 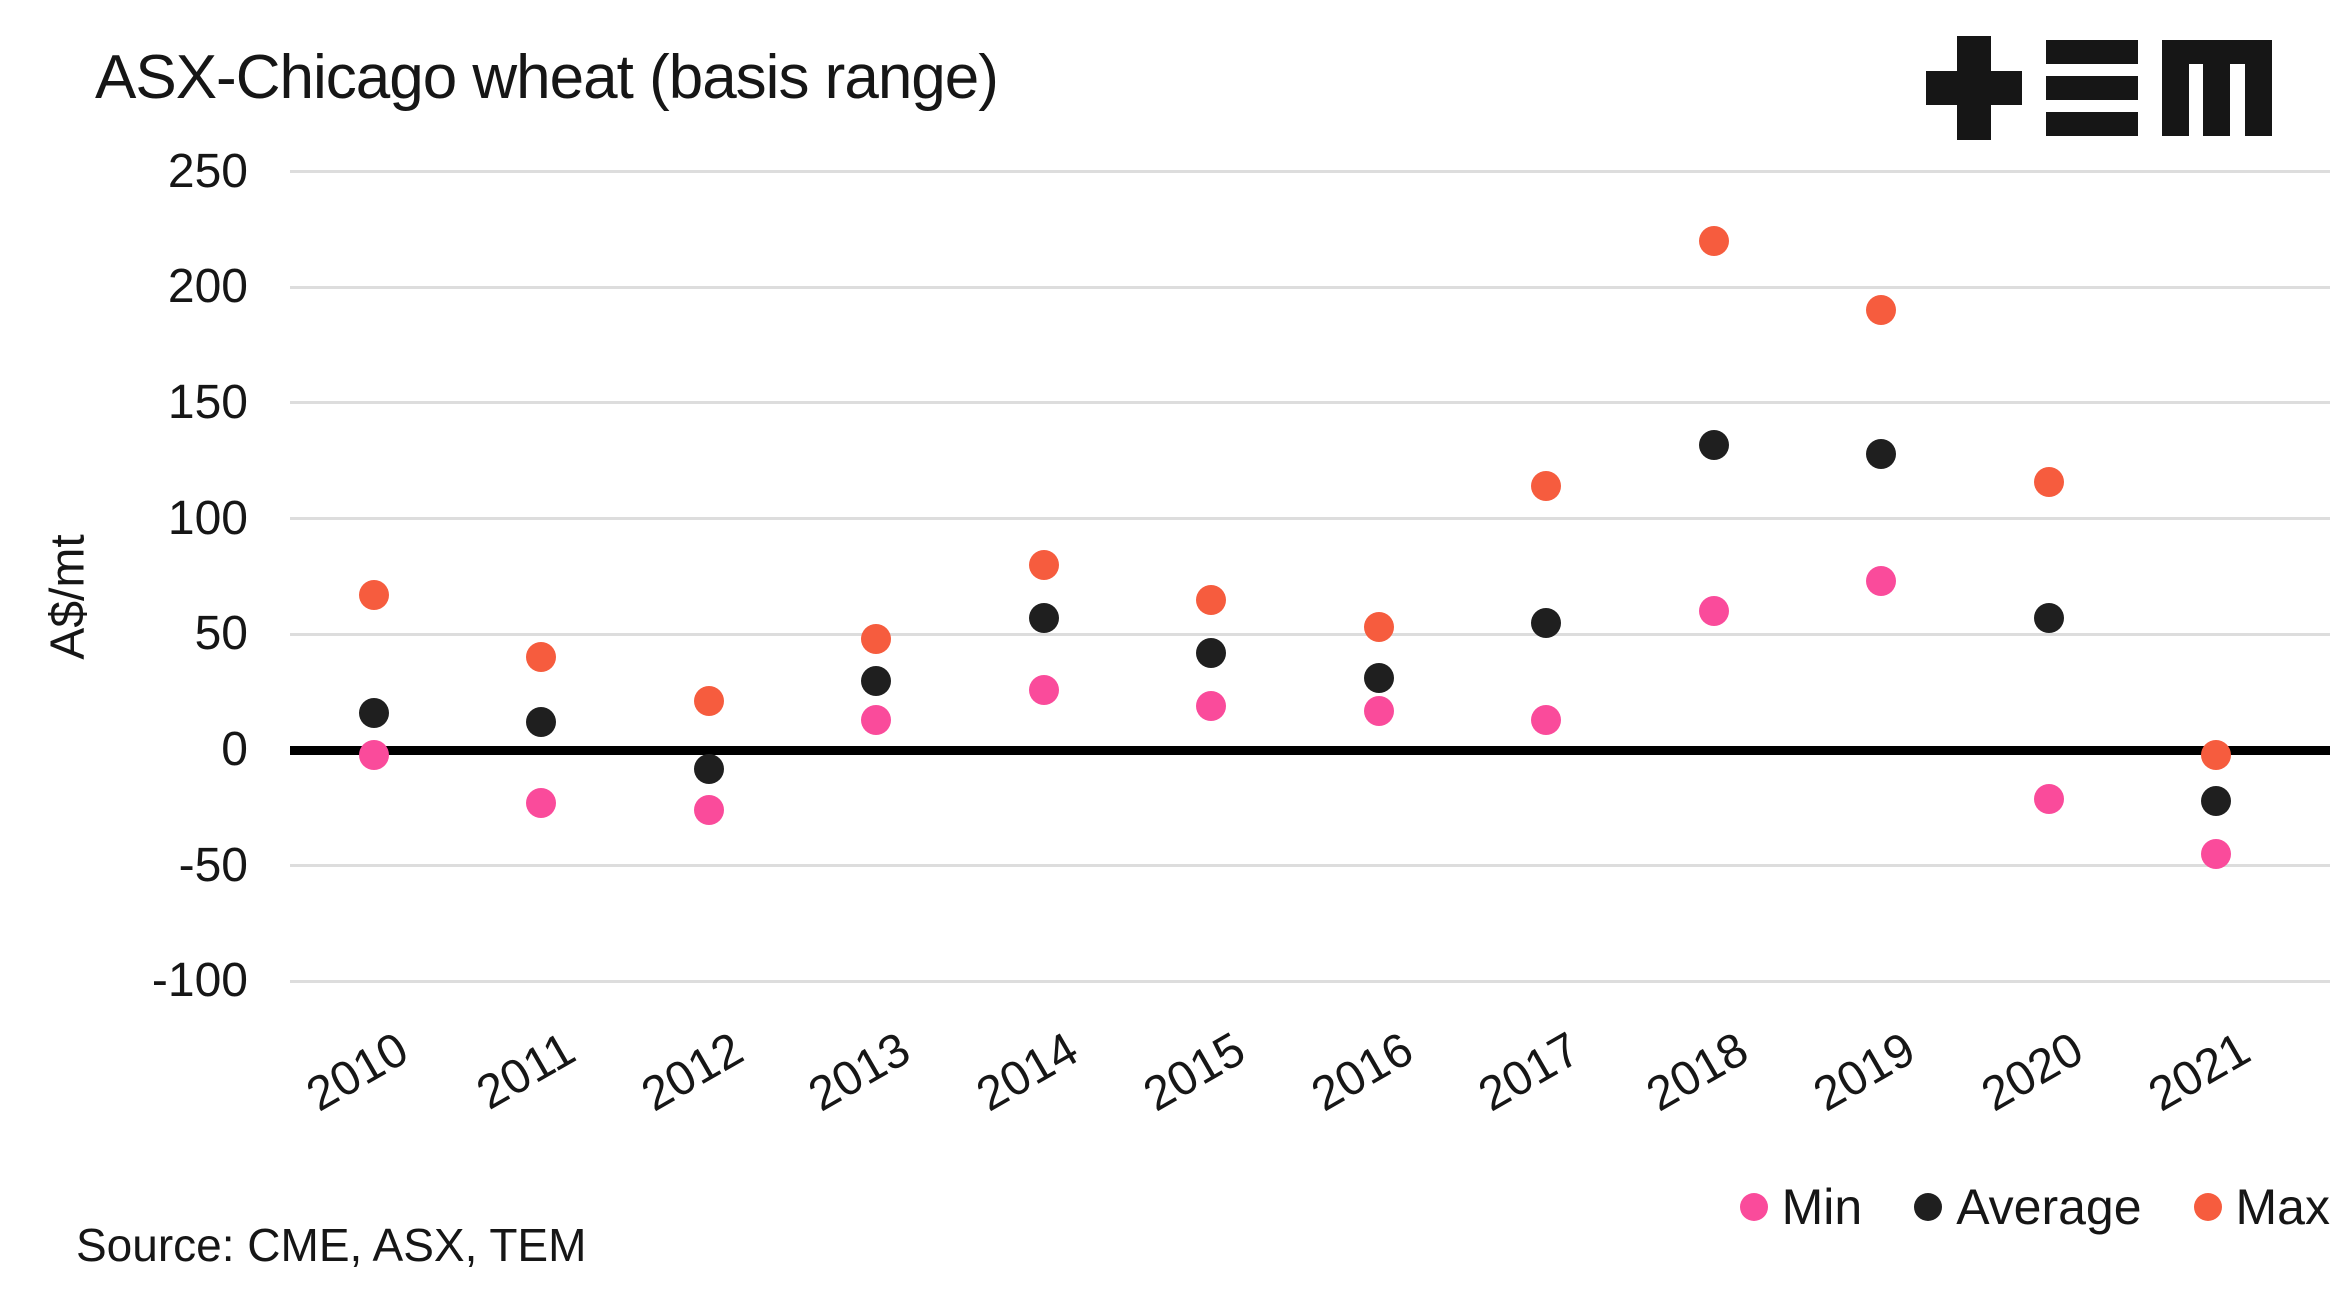 I want to click on legend-label: Max, so click(x=2282, y=1207).